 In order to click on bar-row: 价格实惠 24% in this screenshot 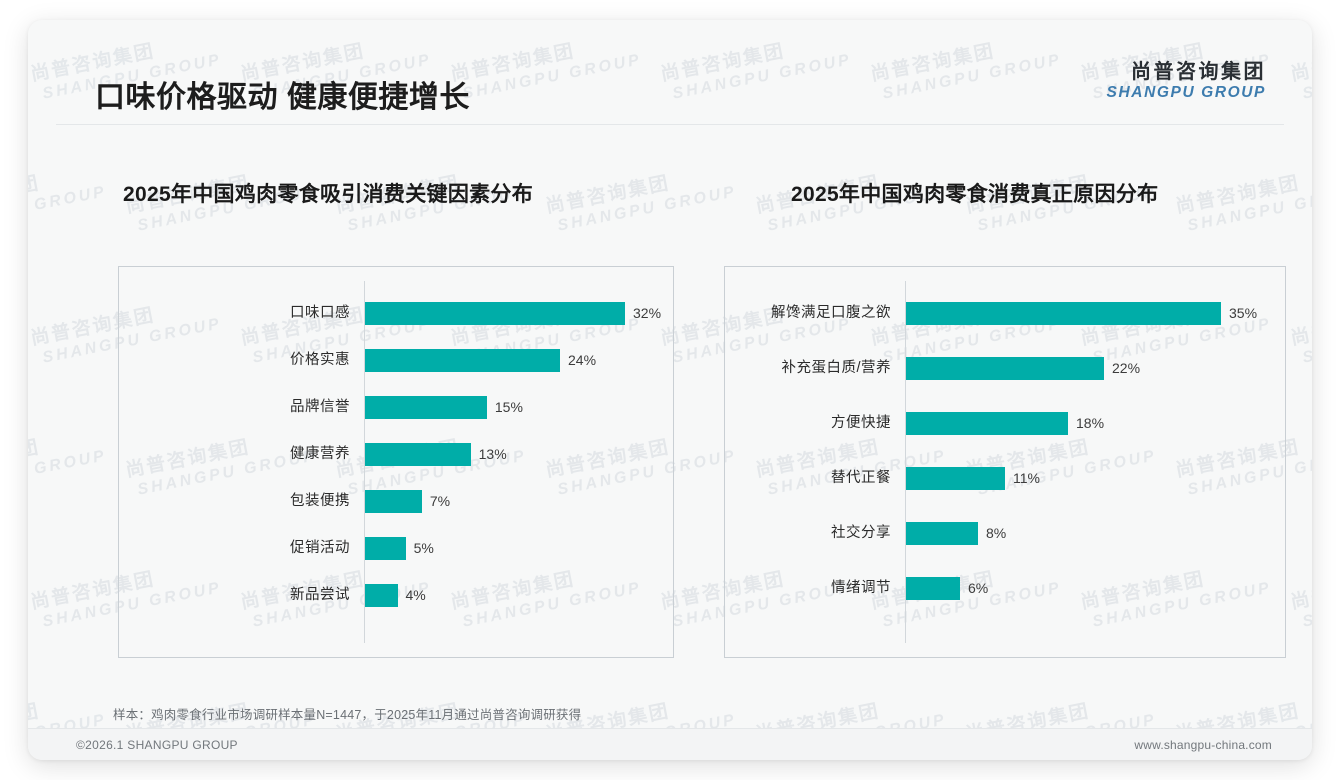, I will do `click(396, 360)`.